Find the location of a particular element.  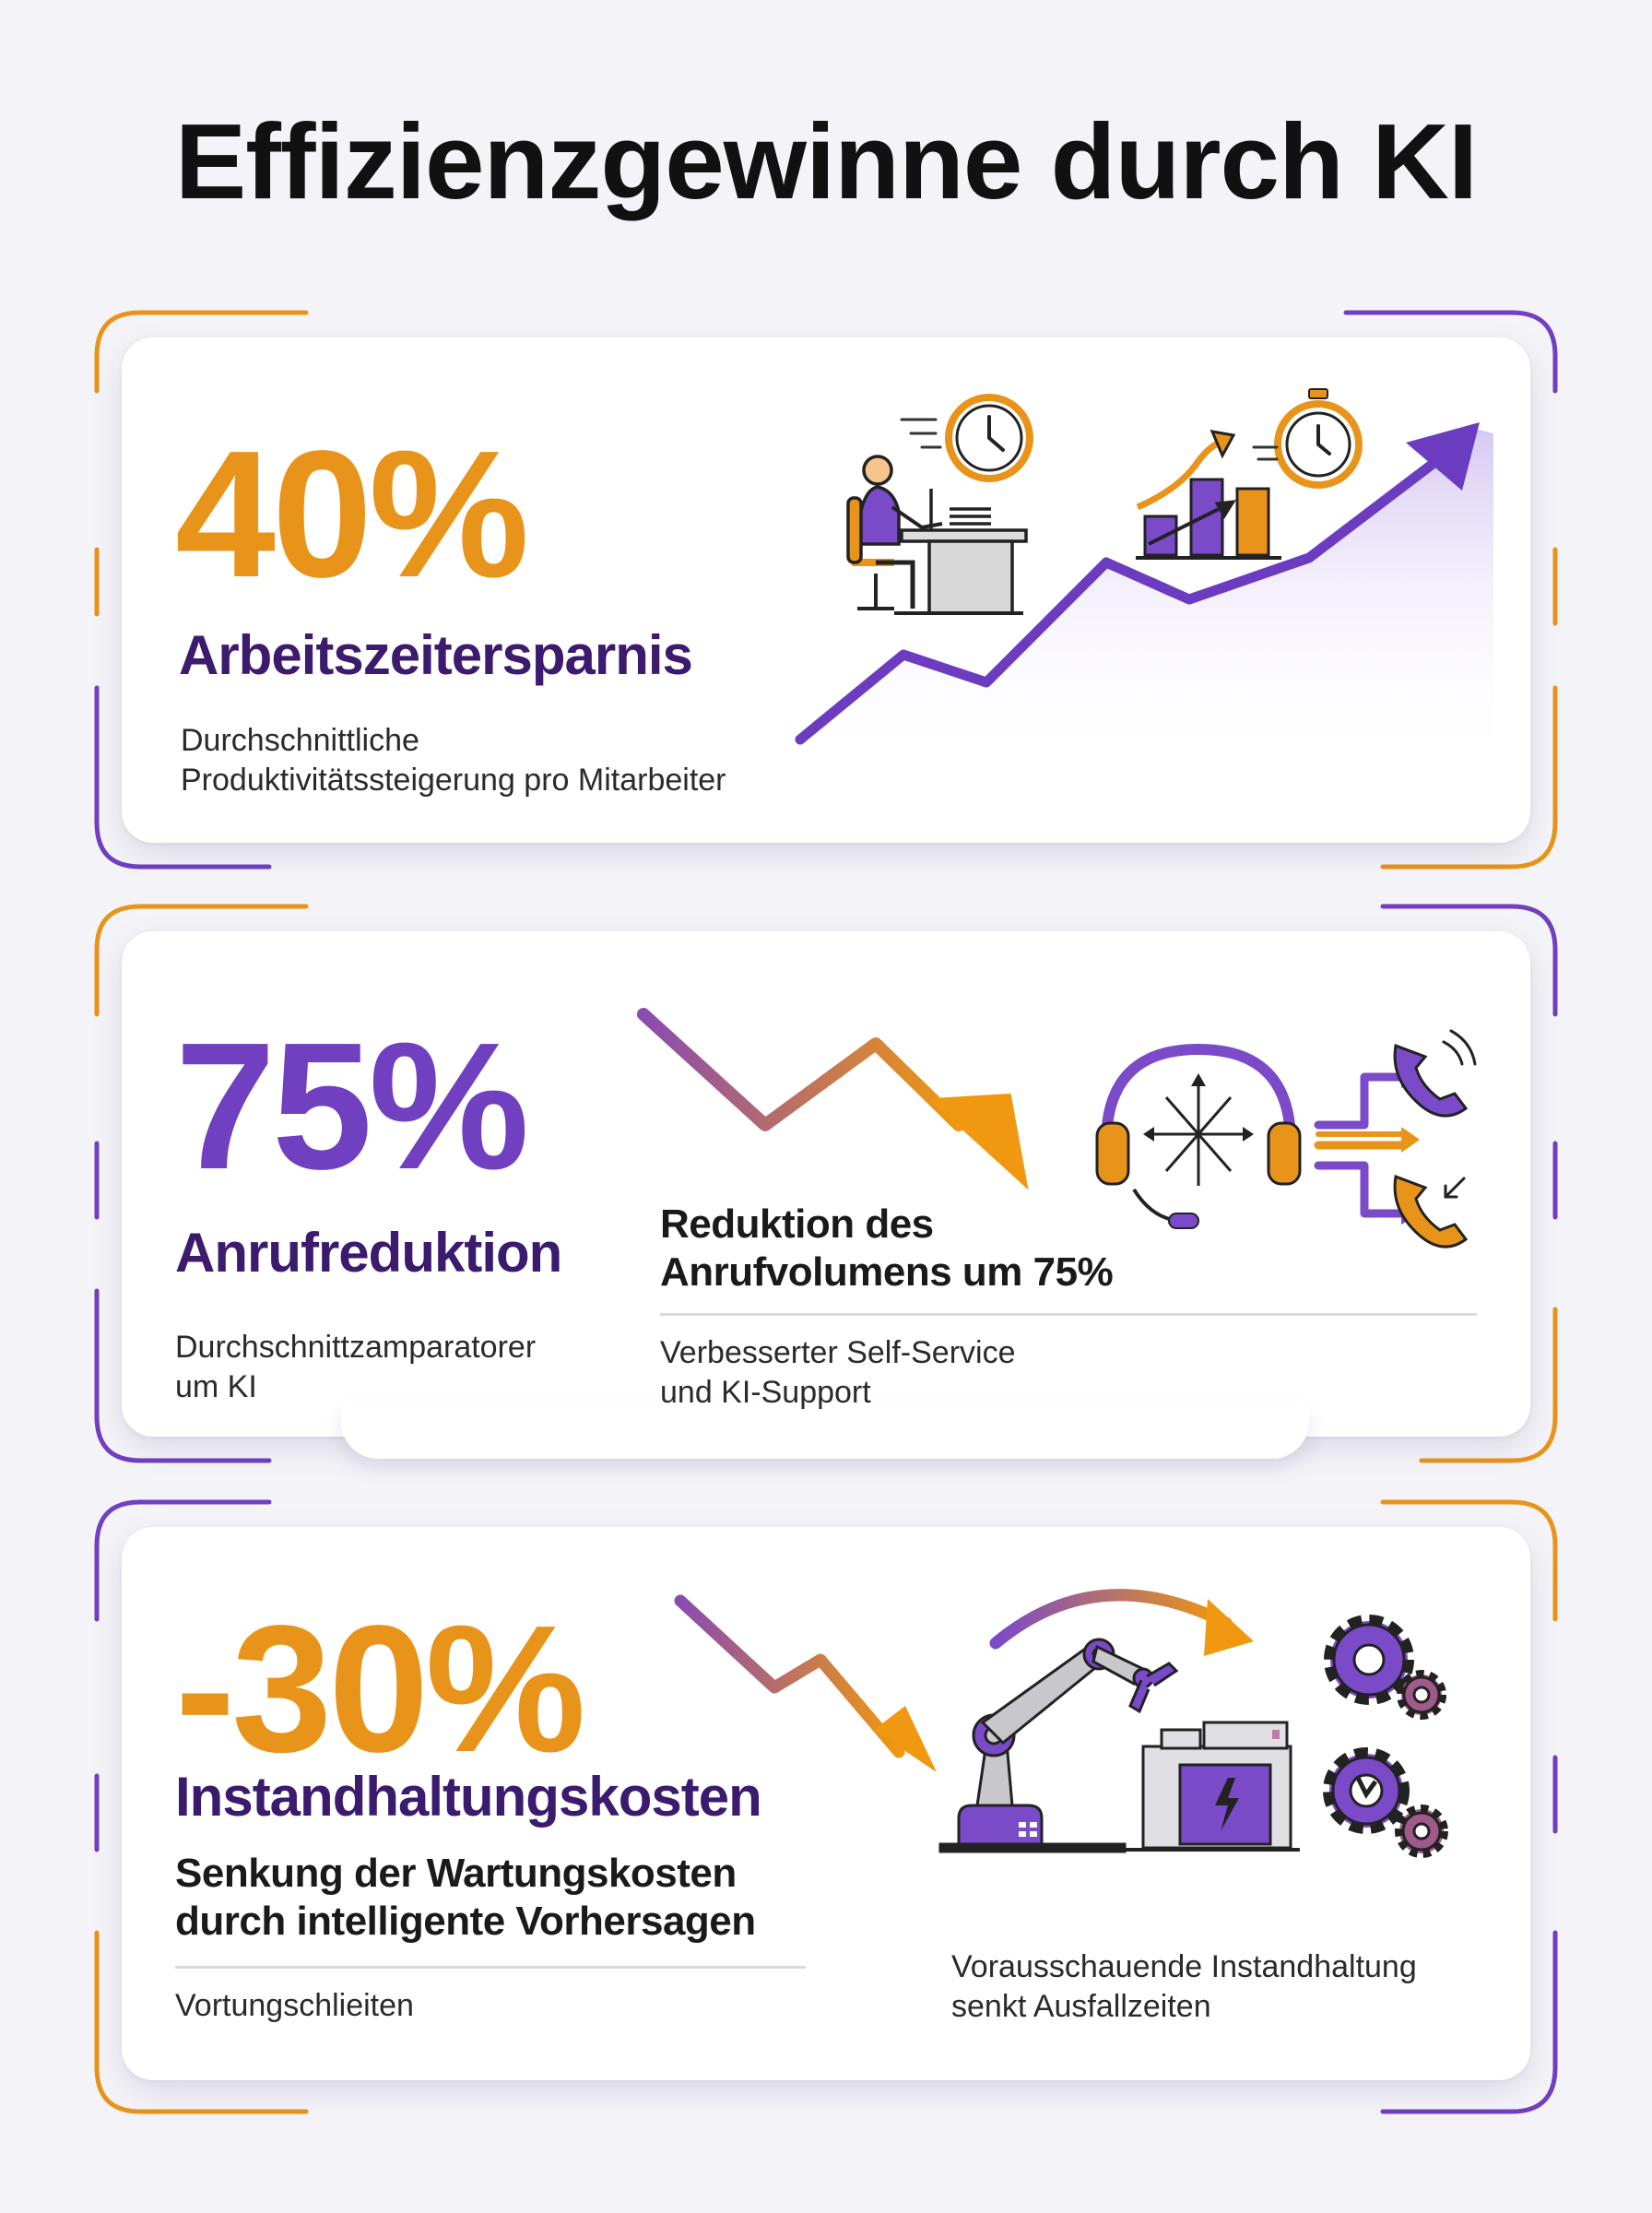

robot-arm-icon is located at coordinates (1058, 1745).